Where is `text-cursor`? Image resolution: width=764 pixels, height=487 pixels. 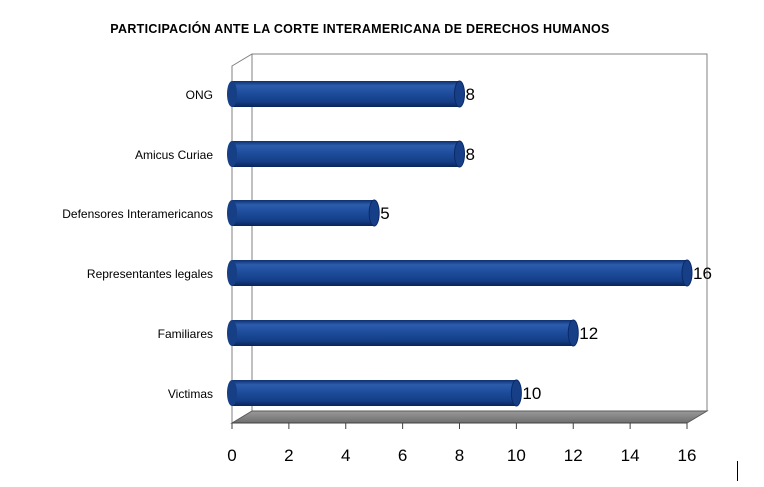 text-cursor is located at coordinates (737, 471).